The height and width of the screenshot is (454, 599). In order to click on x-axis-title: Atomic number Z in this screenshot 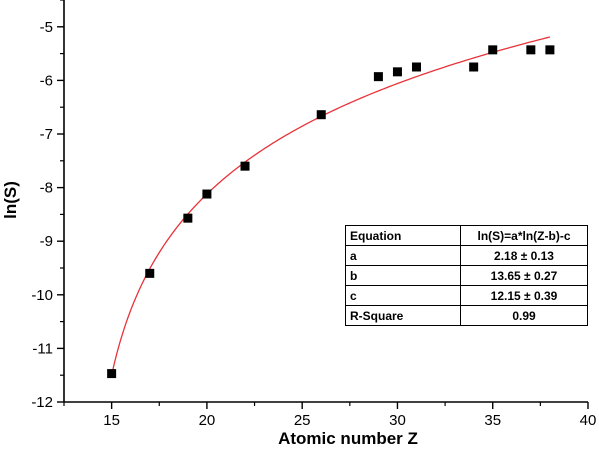, I will do `click(348, 438)`.